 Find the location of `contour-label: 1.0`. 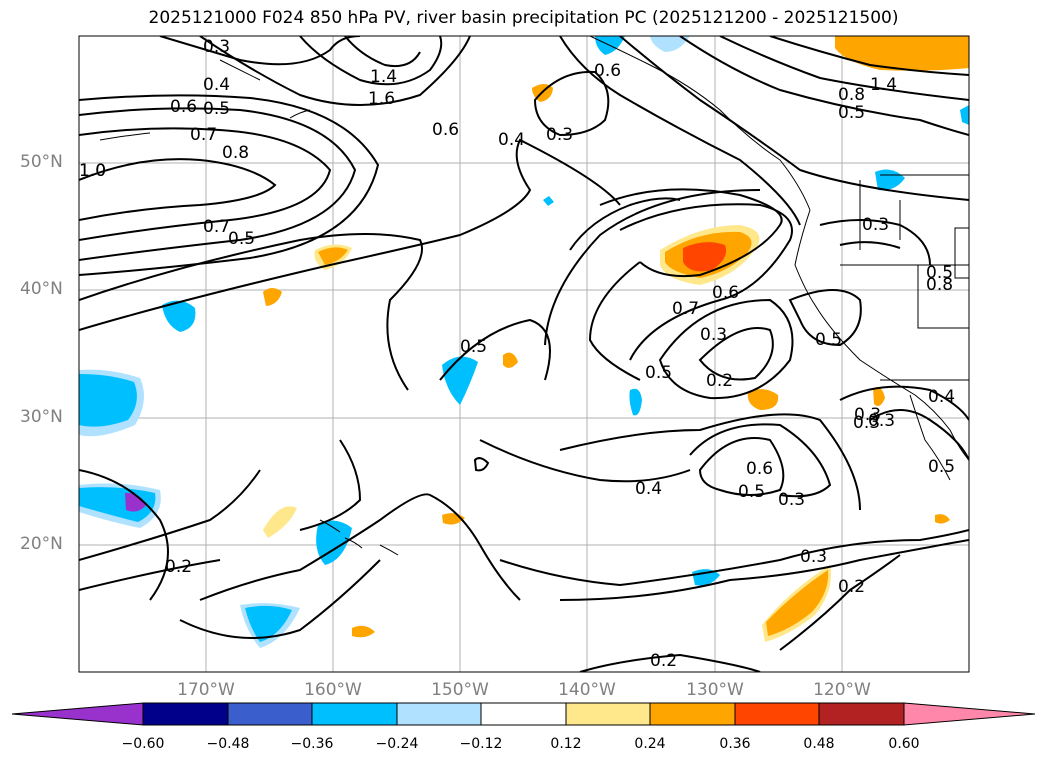

contour-label: 1.0 is located at coordinates (92, 171).